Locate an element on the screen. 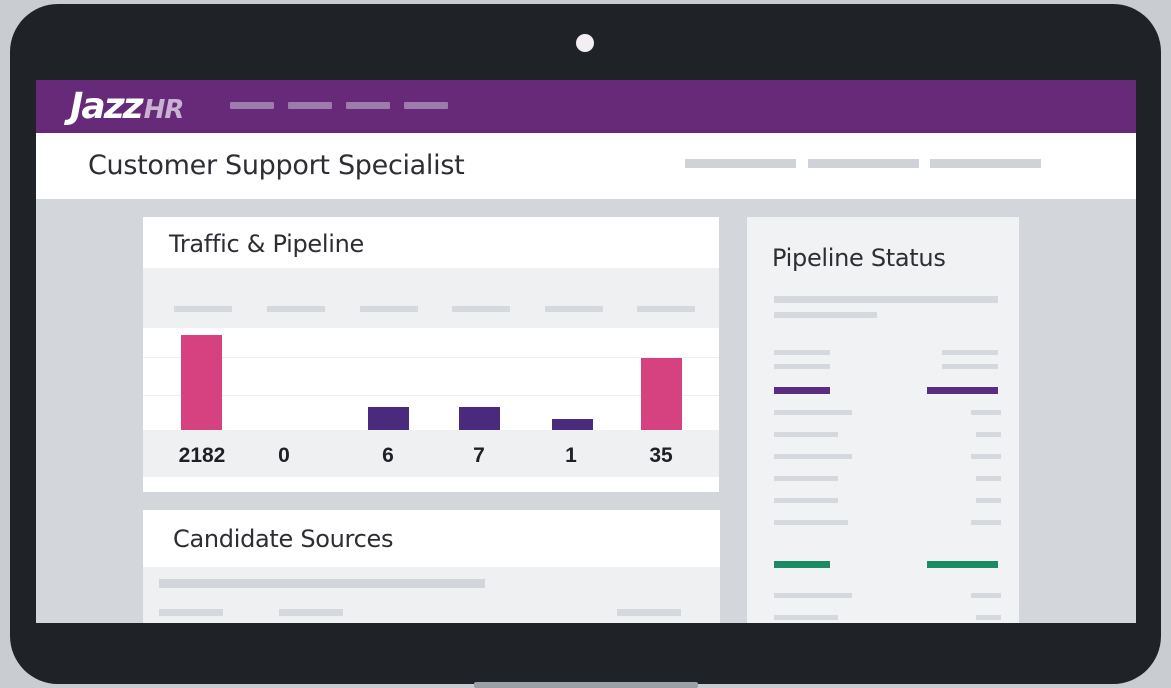 This screenshot has width=1171, height=688. jazzhr-logo: Jazz HR is located at coordinates (127, 107).